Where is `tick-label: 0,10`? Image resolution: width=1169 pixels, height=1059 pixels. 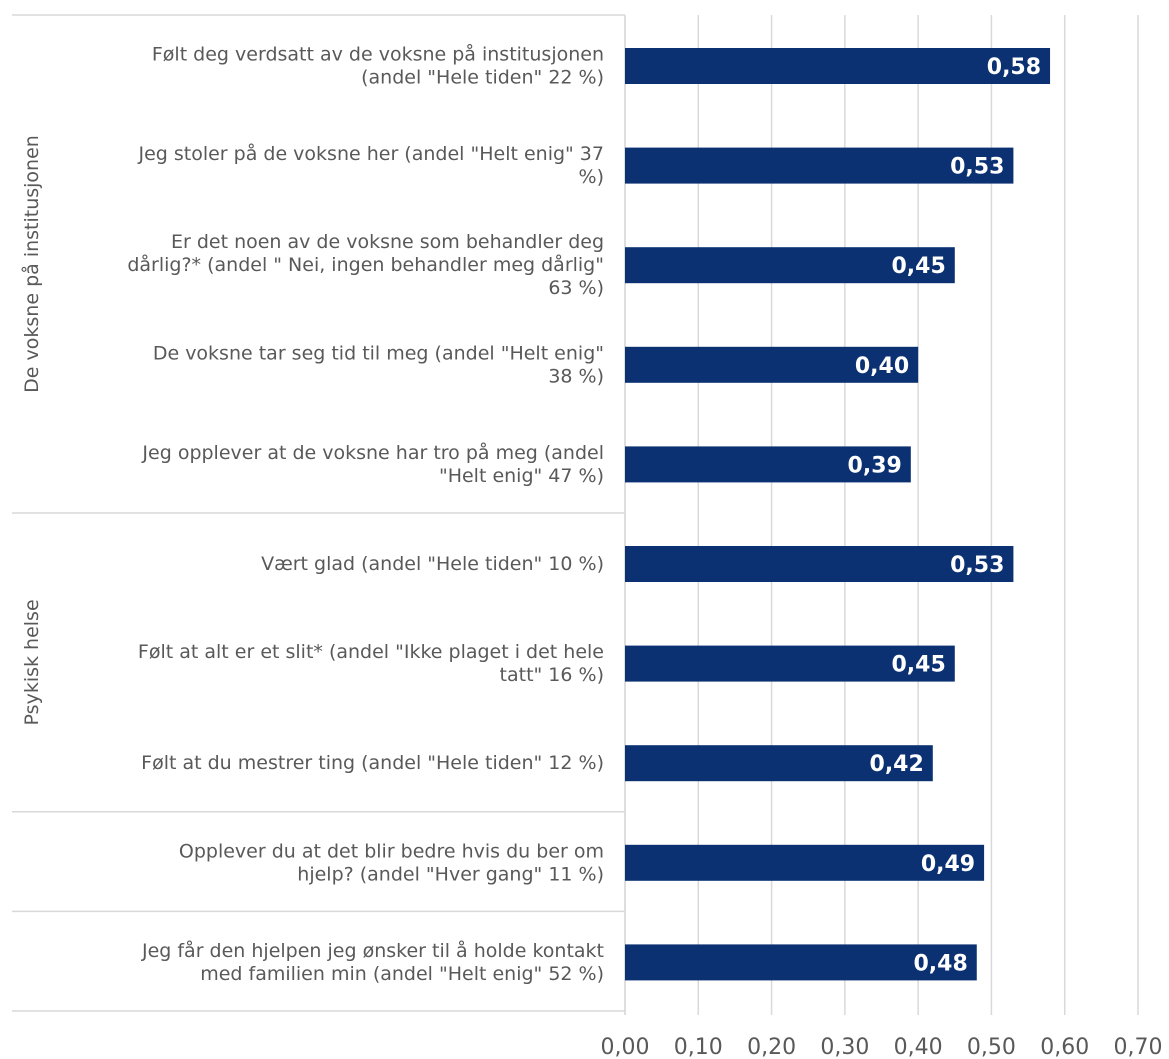 tick-label: 0,10 is located at coordinates (698, 1047).